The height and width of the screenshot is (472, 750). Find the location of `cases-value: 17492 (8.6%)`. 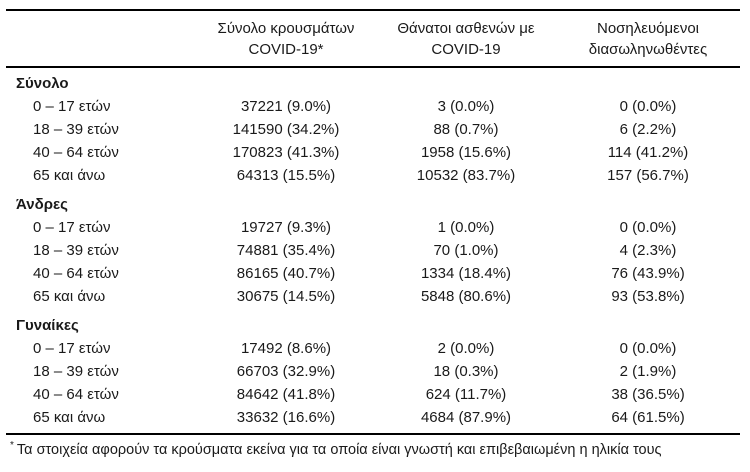

cases-value: 17492 (8.6%) is located at coordinates (286, 348).